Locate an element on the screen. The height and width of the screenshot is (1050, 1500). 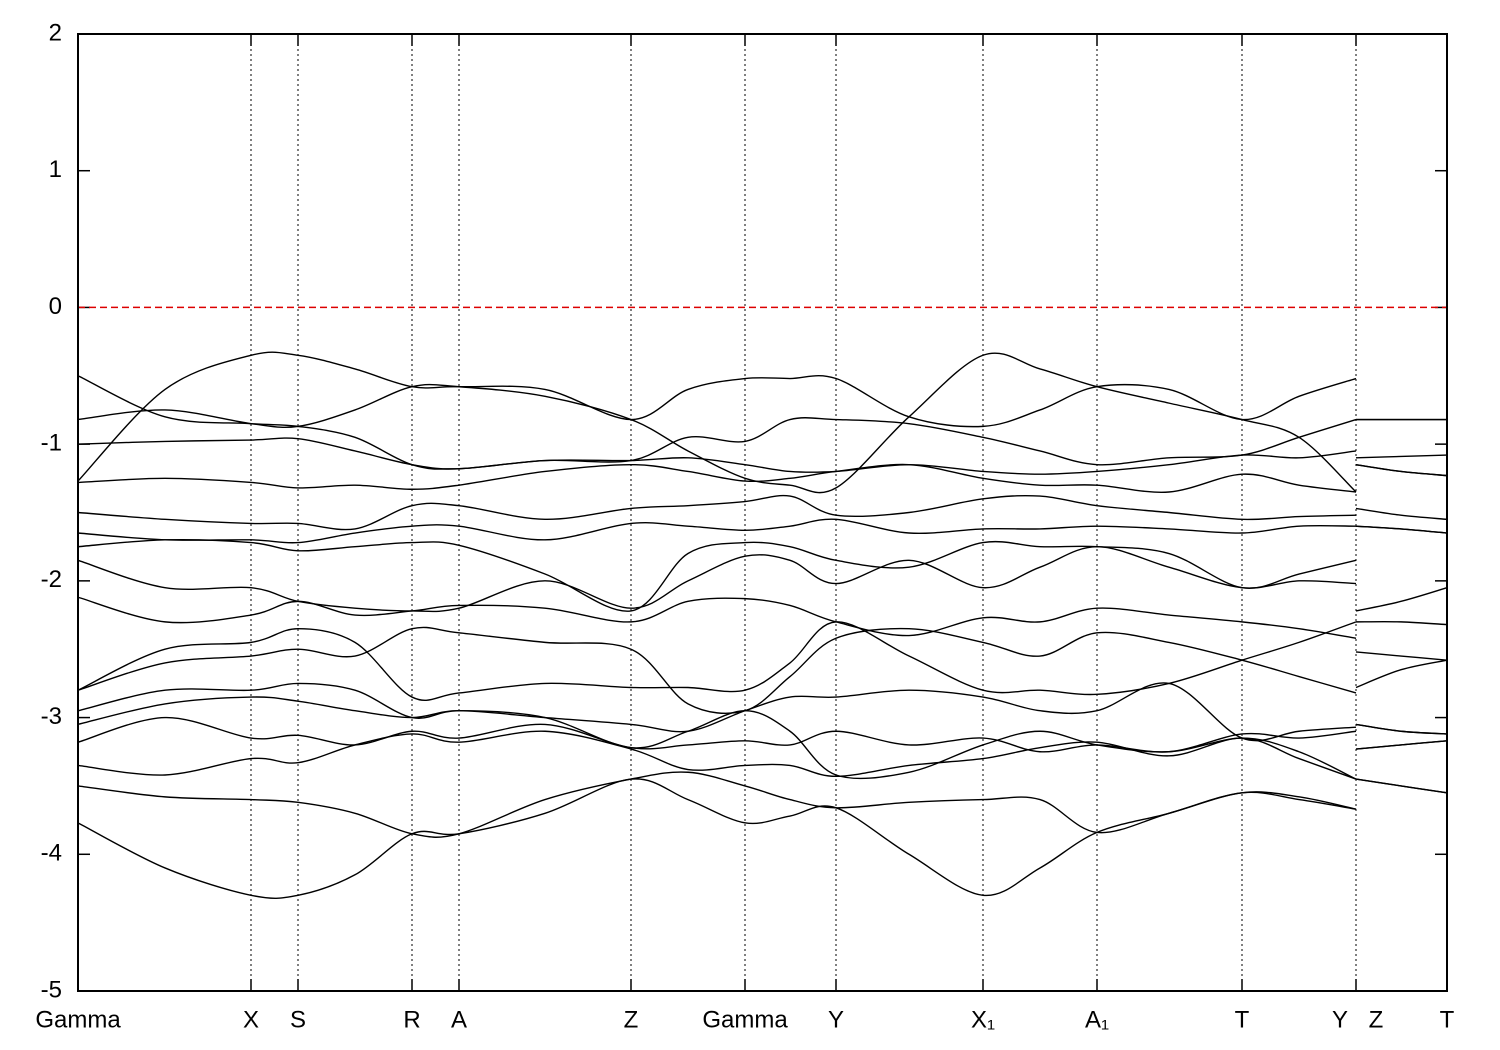
y-tick-label: -3 is located at coordinates (51, 716).